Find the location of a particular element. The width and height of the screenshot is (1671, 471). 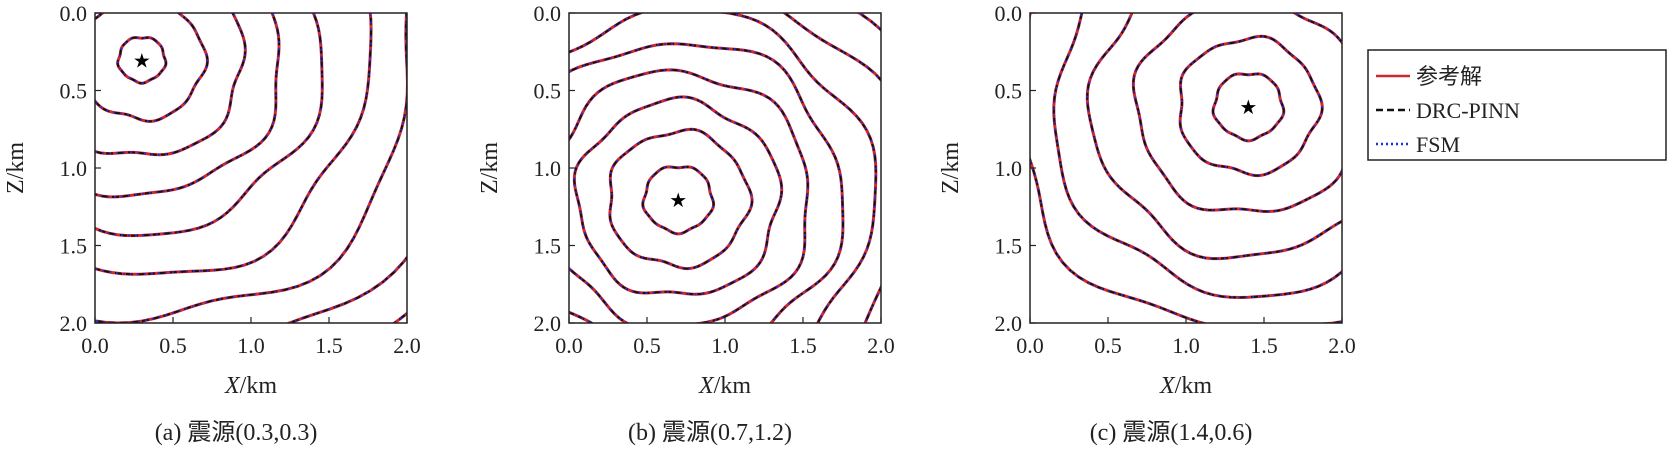

legend-frame is located at coordinates (1517, 105).